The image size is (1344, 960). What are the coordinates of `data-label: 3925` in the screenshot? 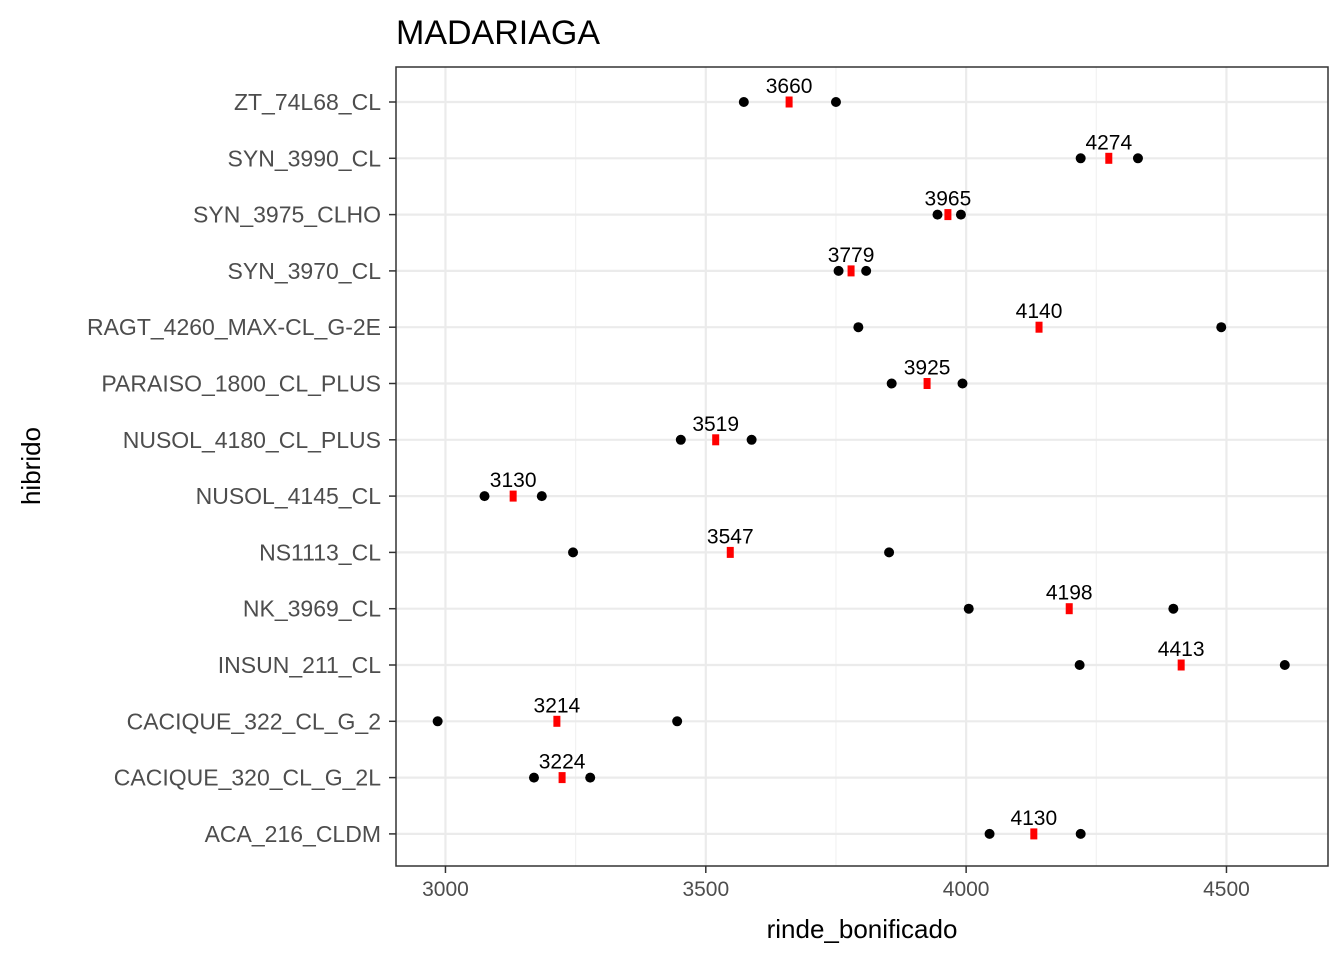 It's located at (927, 368).